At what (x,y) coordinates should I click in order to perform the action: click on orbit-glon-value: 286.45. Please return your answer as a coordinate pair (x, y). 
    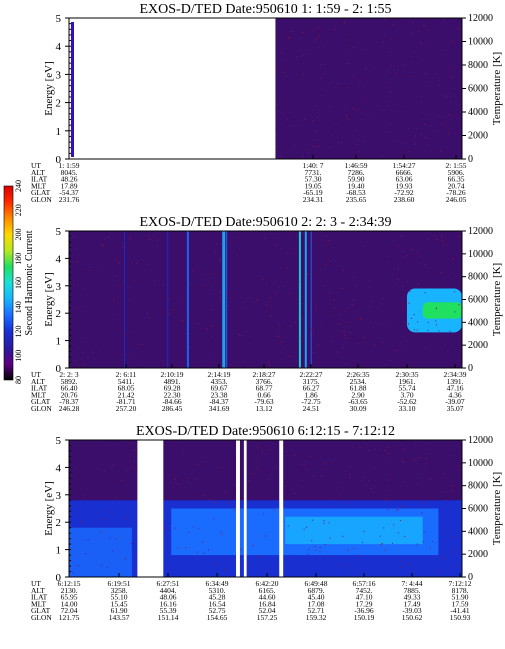
    Looking at the image, I should click on (172, 408).